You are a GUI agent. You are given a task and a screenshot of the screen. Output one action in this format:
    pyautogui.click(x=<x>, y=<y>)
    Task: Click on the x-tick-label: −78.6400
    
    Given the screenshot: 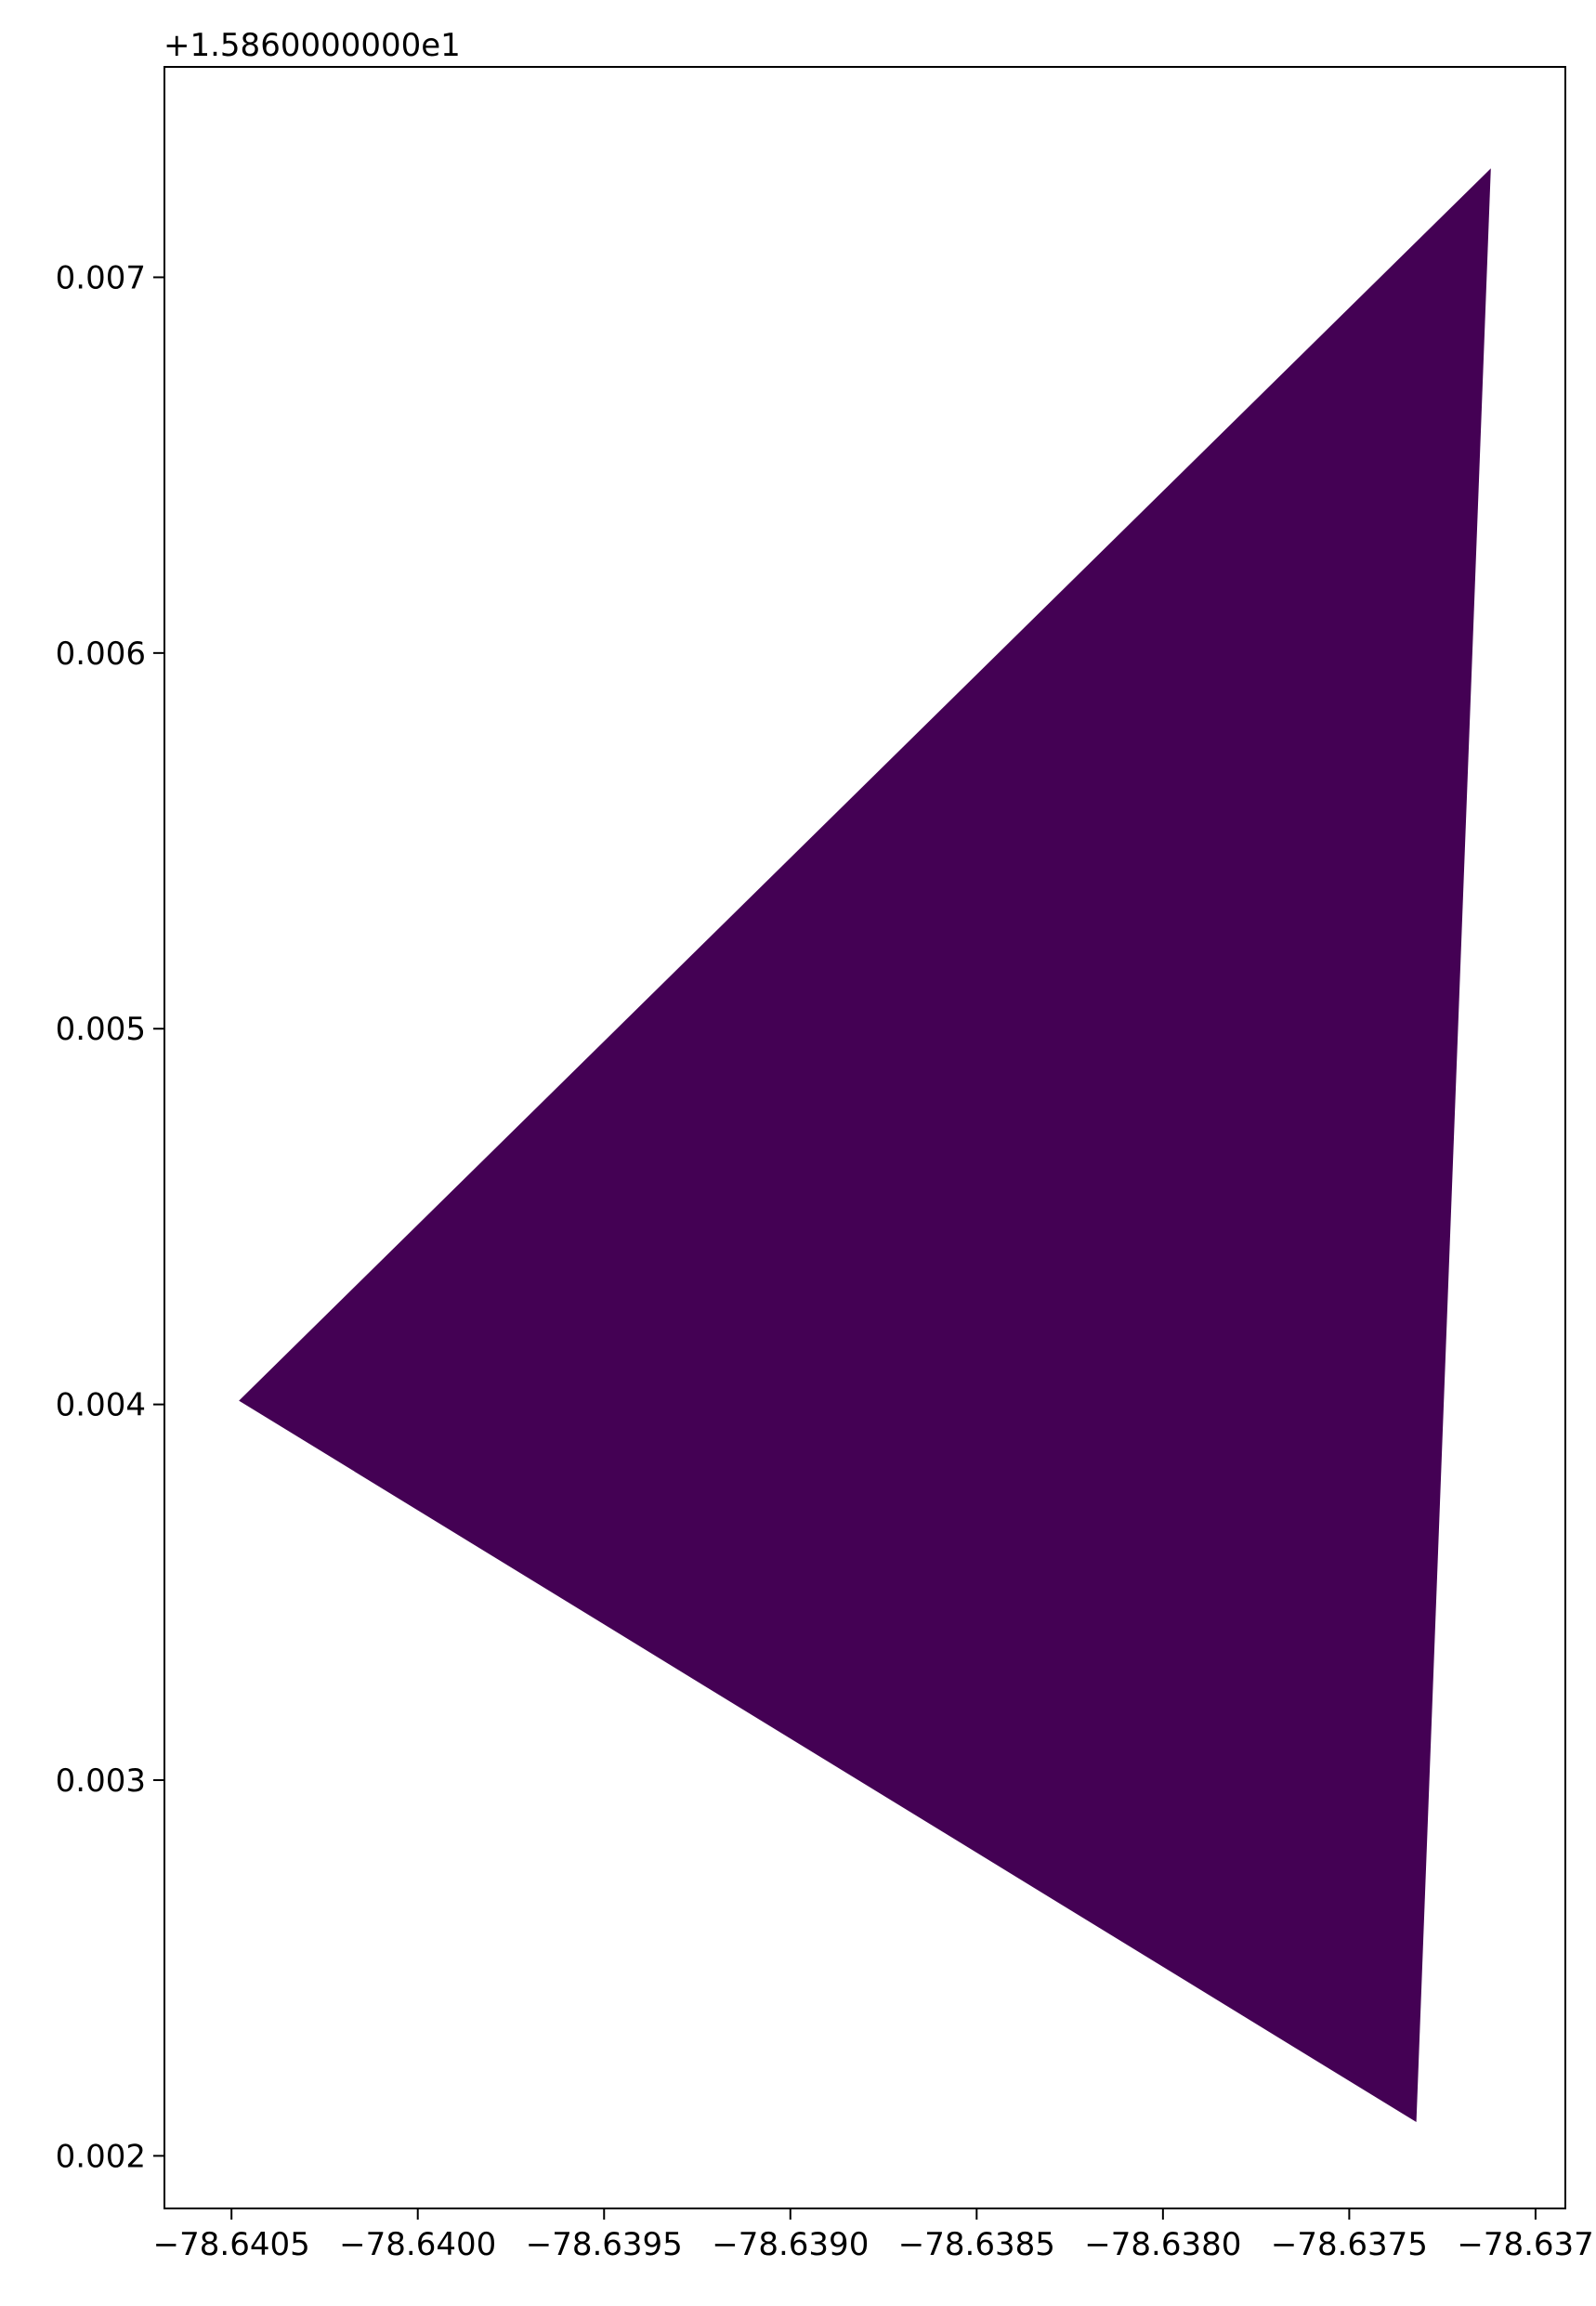 What is the action you would take?
    pyautogui.click(x=418, y=2244)
    